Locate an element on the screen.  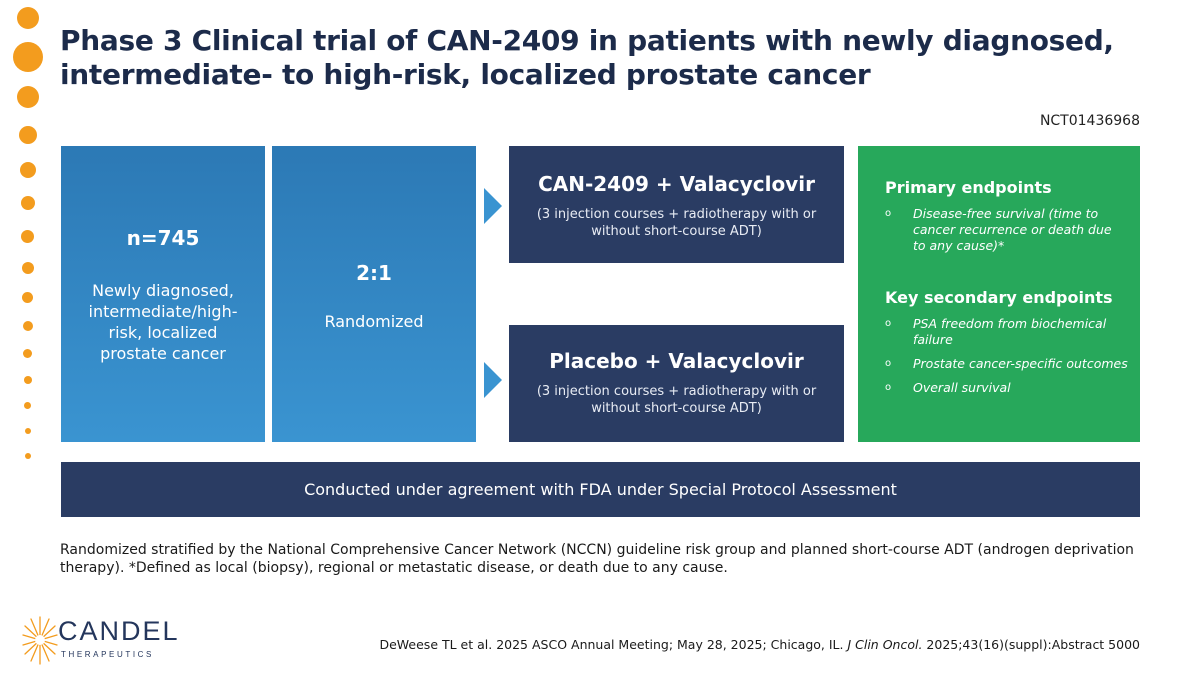
citation-journal: J Clin Oncol. is located at coordinates (885, 644).